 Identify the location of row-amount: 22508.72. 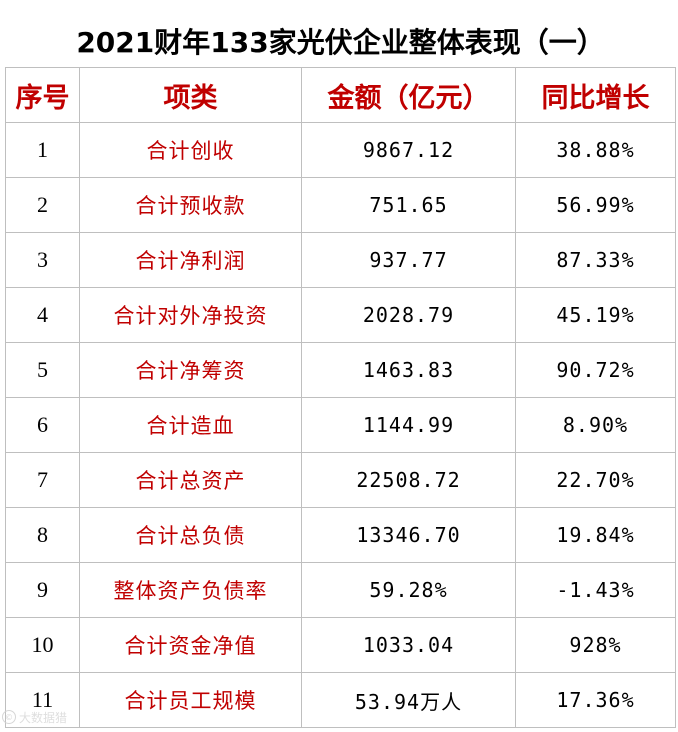
(408, 480).